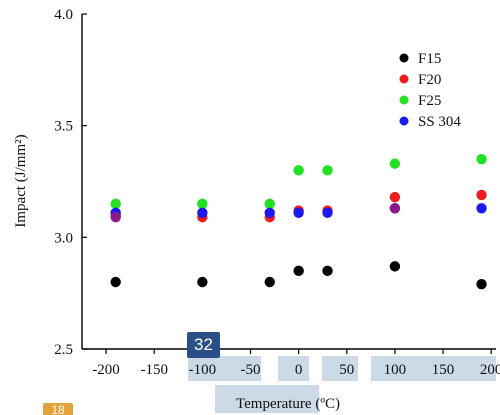 The image size is (500, 415). What do you see at coordinates (429, 59) in the screenshot?
I see `legend-label: F15` at bounding box center [429, 59].